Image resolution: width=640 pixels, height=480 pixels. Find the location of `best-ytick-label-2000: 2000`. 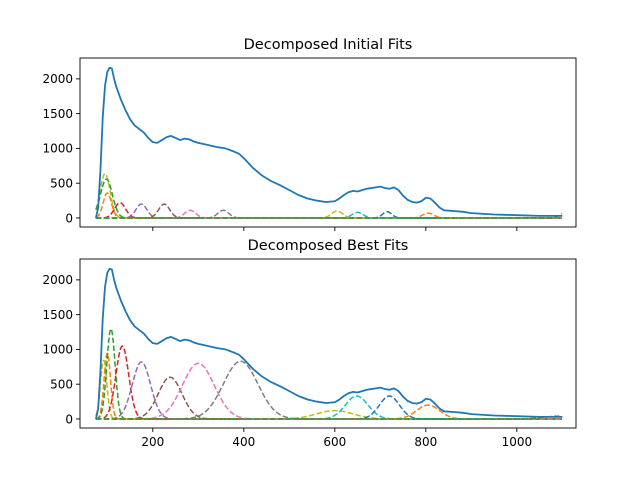

best-ytick-label-2000: 2000 is located at coordinates (57, 280).